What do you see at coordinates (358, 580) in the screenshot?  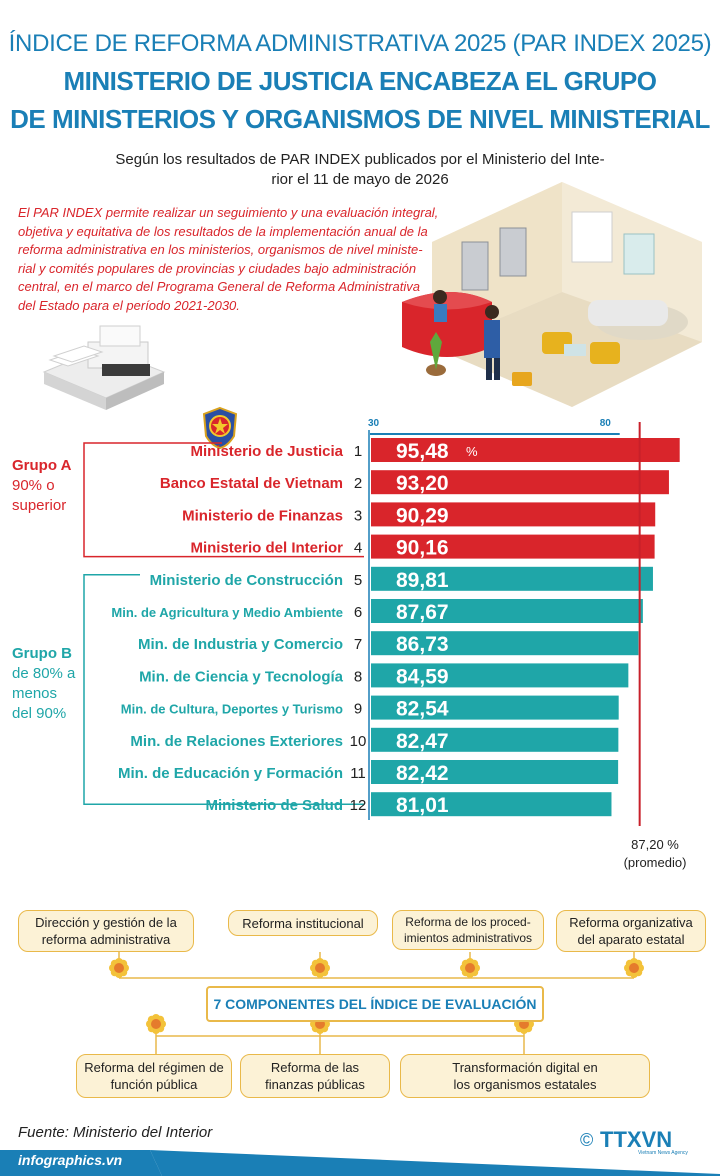 I see `rank-label: 5` at bounding box center [358, 580].